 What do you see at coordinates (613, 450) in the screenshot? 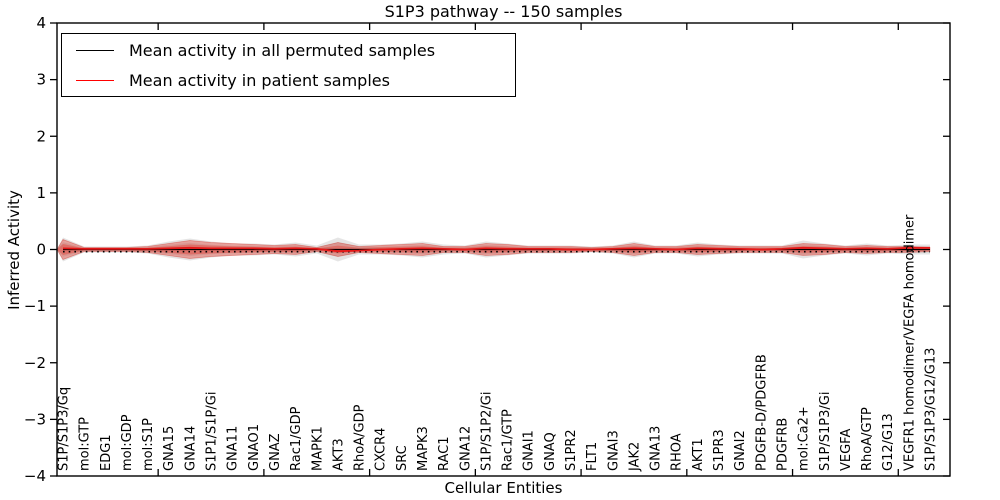
I see `x-category-label: GNAI3` at bounding box center [613, 450].